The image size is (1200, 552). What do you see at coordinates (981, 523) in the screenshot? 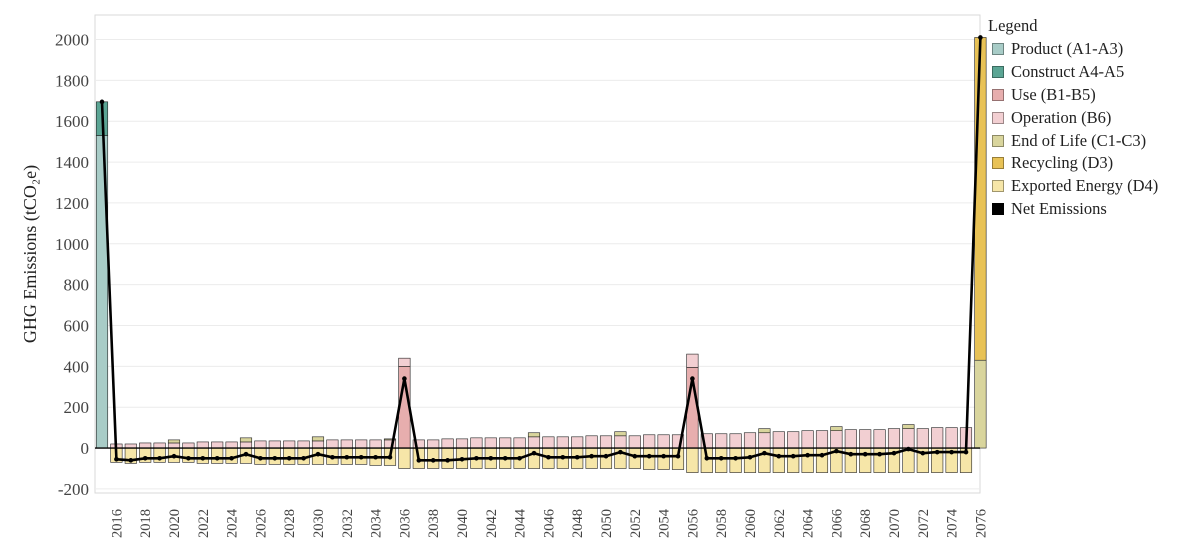
I see `x-tick-label: 2076` at bounding box center [981, 523].